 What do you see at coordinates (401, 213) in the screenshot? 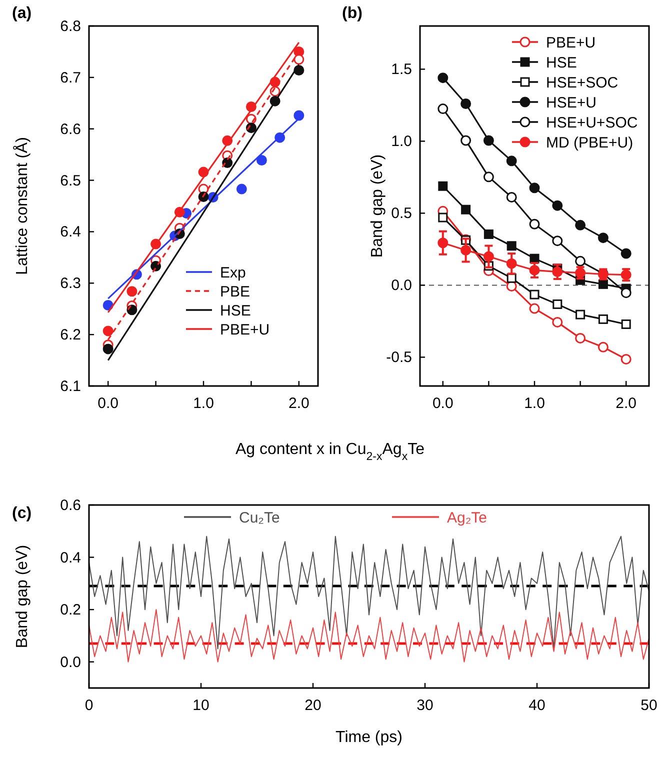
I see `y-tick-label: 0.5` at bounding box center [401, 213].